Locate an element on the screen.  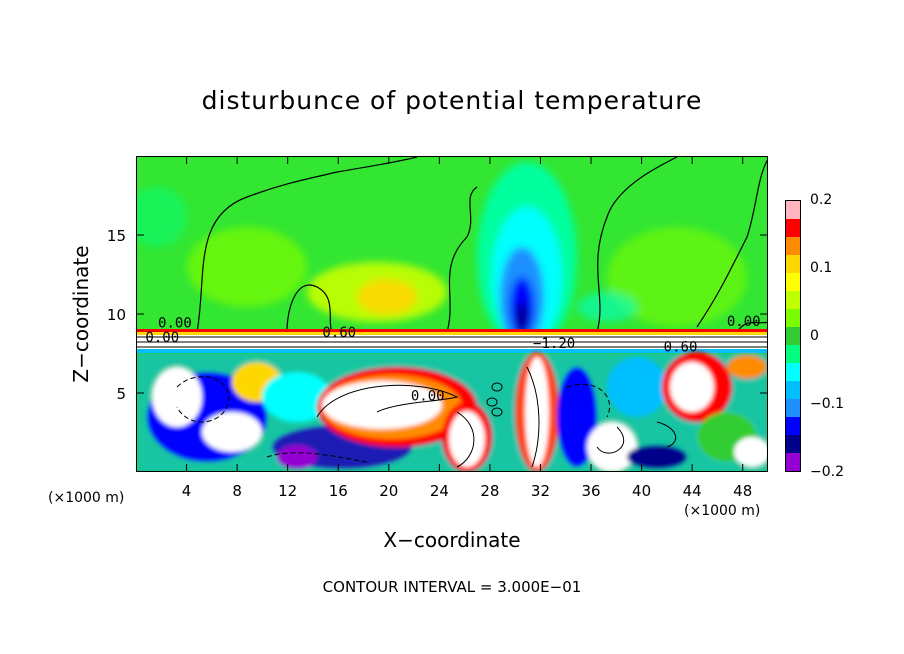
lower-layer is located at coordinates (452, 411).